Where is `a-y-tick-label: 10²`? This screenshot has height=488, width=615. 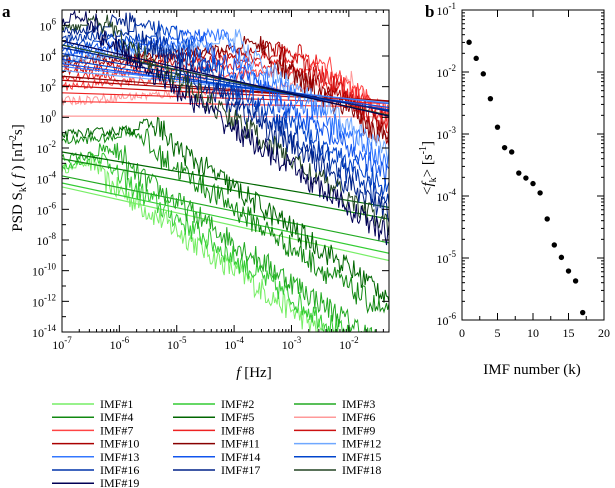 a-y-tick-label: 10² is located at coordinates (48, 86).